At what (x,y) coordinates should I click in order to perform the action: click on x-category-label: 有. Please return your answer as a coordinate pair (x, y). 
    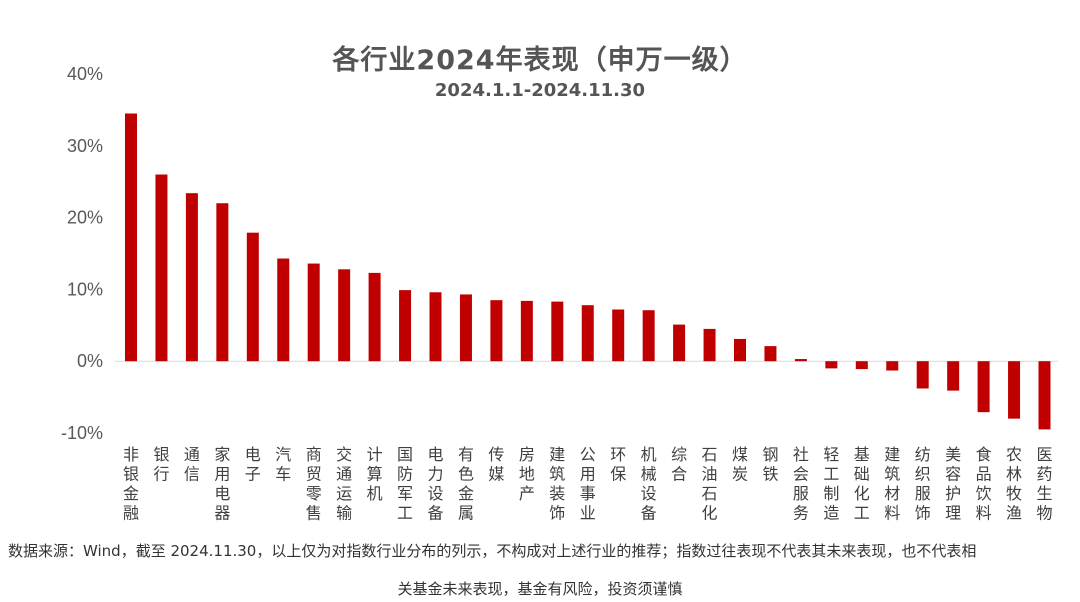
    Looking at the image, I should click on (466, 454).